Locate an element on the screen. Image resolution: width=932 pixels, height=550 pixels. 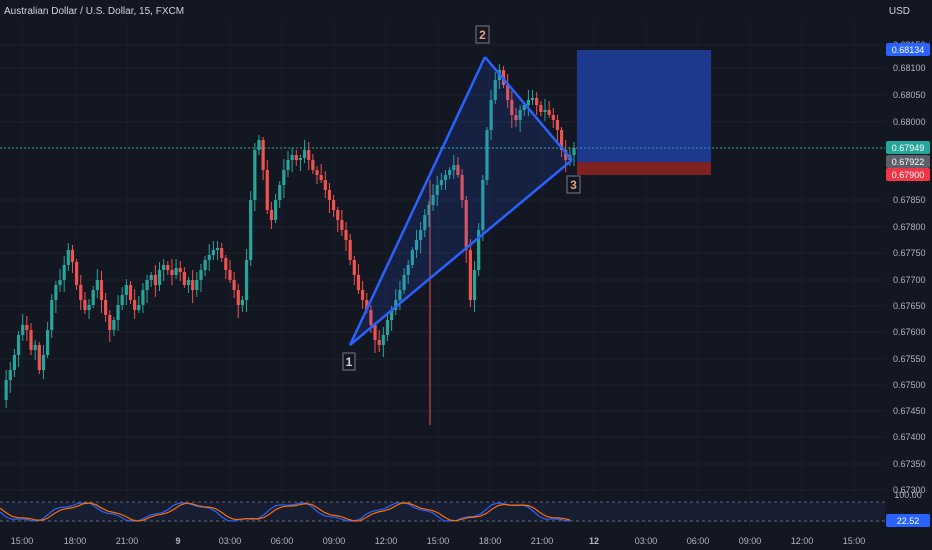
time-tick: 12 is located at coordinates (594, 541).